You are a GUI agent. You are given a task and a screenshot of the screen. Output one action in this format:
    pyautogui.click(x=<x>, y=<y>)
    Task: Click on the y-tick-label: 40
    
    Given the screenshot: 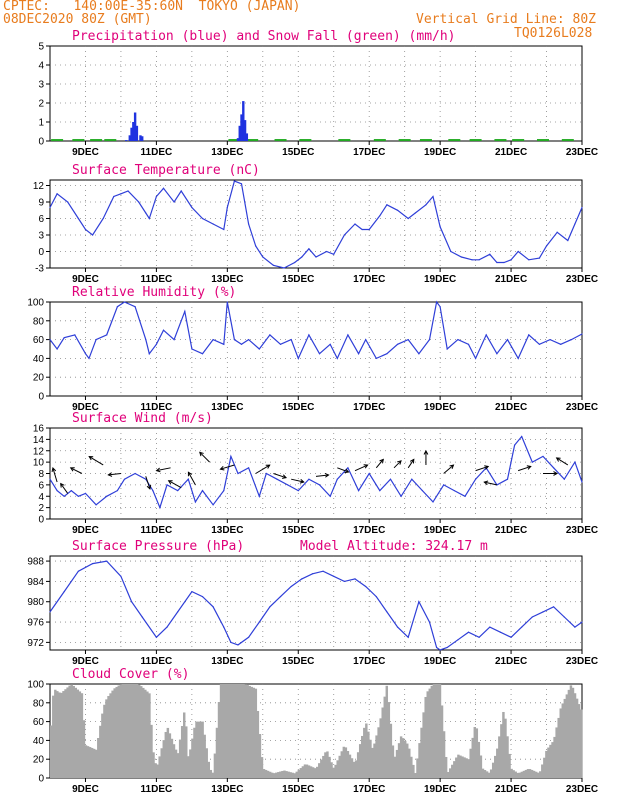 What is the action you would take?
    pyautogui.click(x=39, y=359)
    